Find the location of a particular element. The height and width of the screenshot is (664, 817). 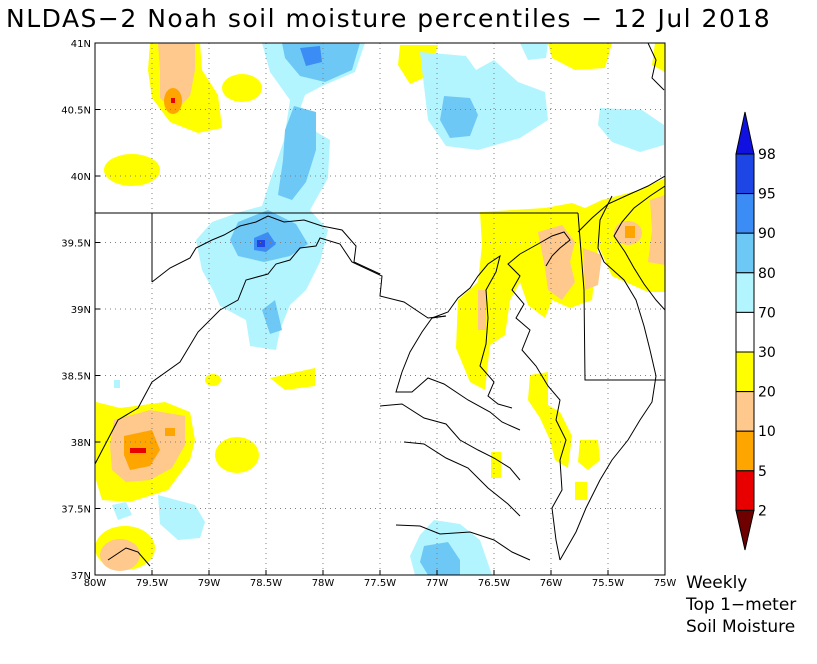

rappahannock-shore is located at coordinates (450, 442).